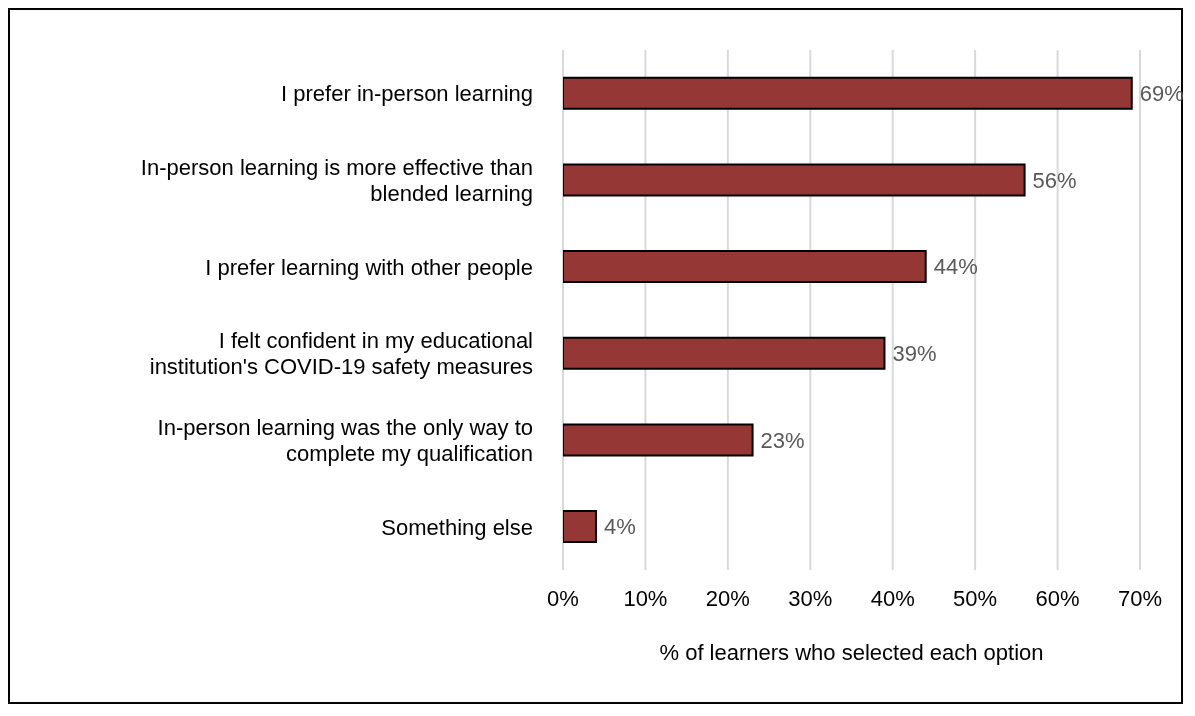  Describe the element at coordinates (782, 440) in the screenshot. I see `data-label: 23%` at that location.